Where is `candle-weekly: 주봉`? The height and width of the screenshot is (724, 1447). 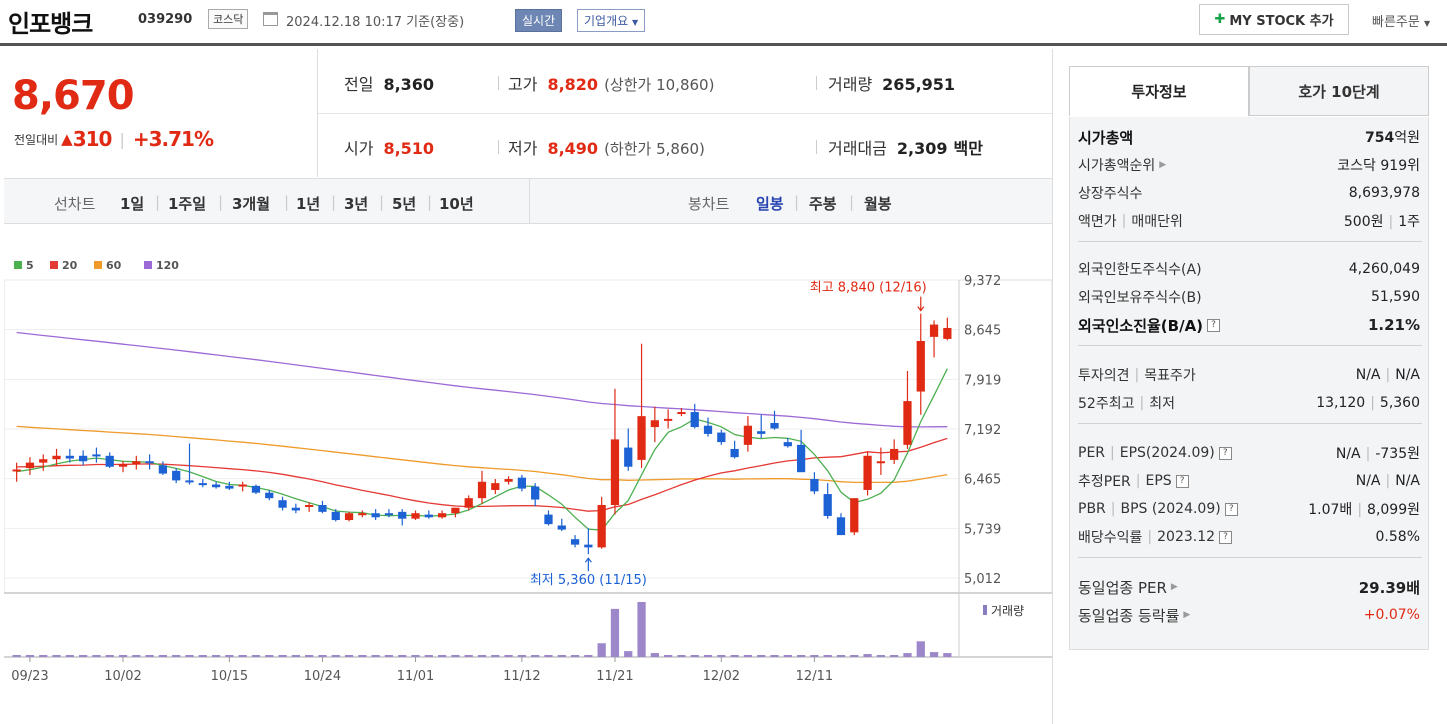 candle-weekly: 주봉 is located at coordinates (823, 204).